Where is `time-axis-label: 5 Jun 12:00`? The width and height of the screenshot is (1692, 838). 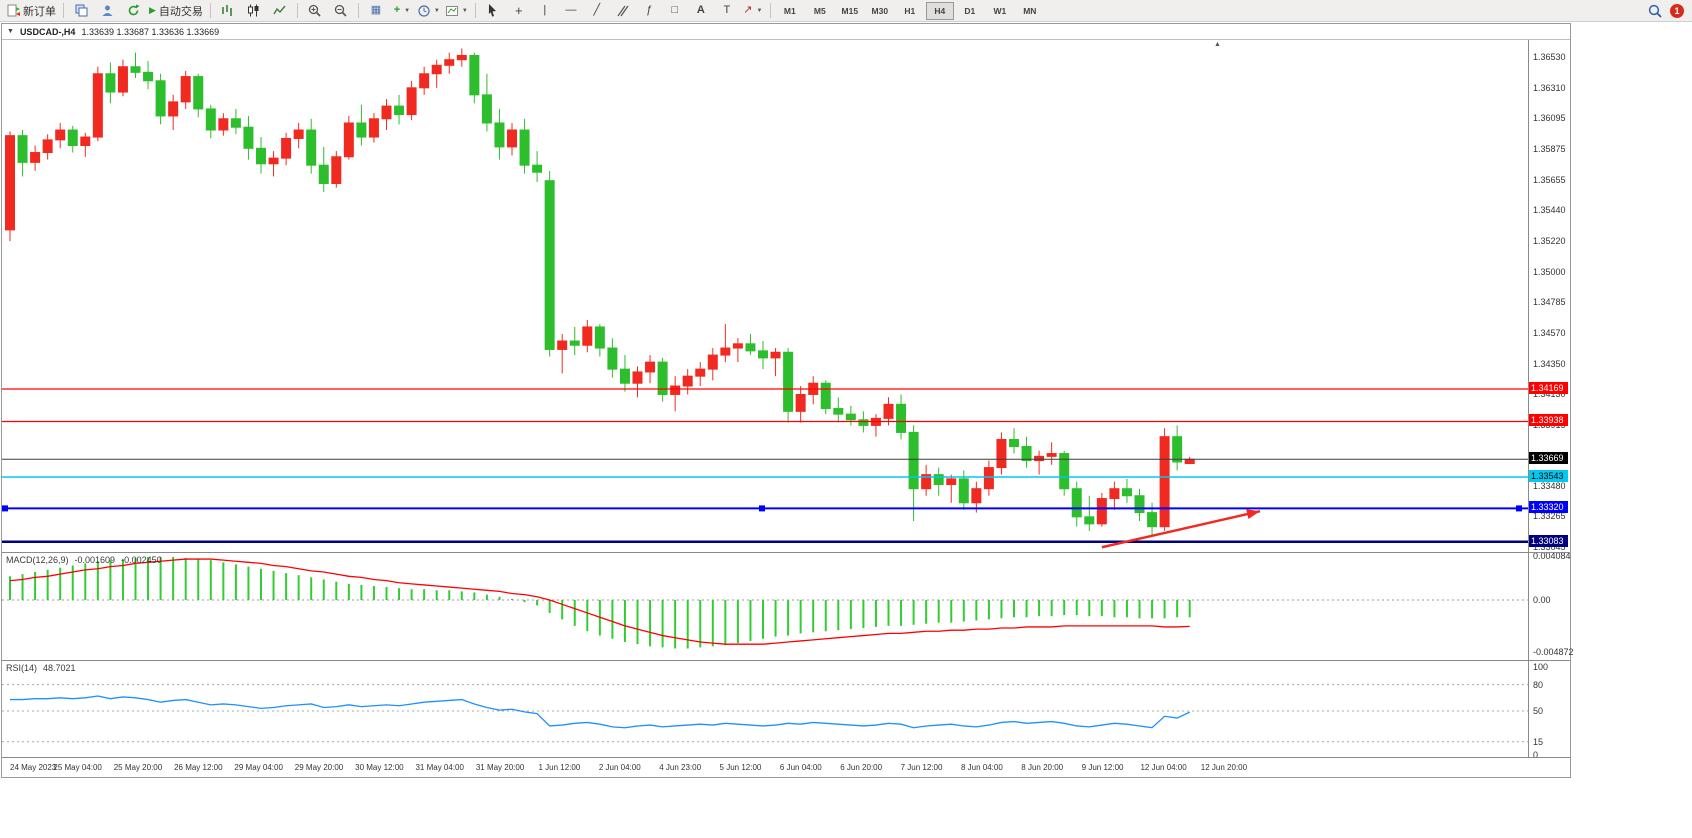
time-axis-label: 5 Jun 12:00 is located at coordinates (740, 767).